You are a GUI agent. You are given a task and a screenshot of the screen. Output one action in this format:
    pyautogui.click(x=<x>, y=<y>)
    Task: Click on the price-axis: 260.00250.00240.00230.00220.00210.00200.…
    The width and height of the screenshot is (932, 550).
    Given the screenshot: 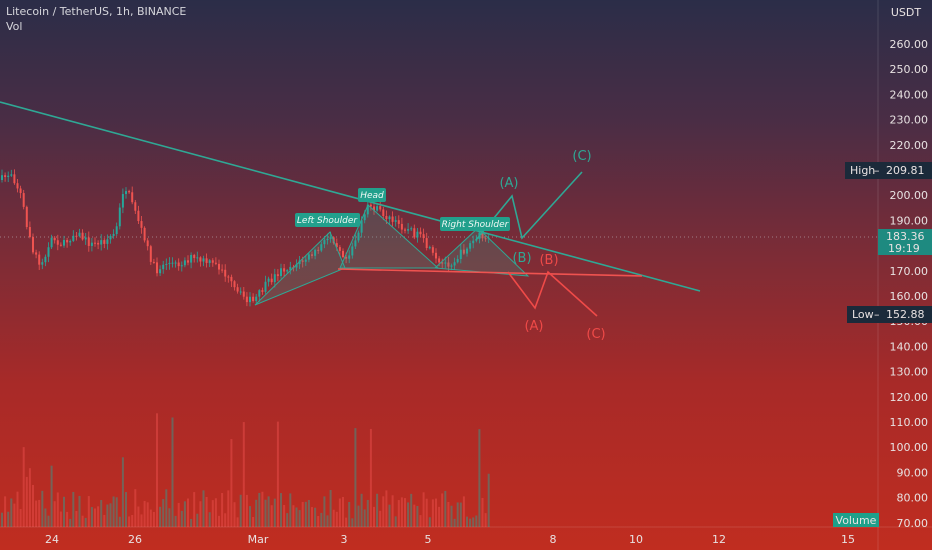 What is the action you would take?
    pyautogui.click(x=909, y=284)
    